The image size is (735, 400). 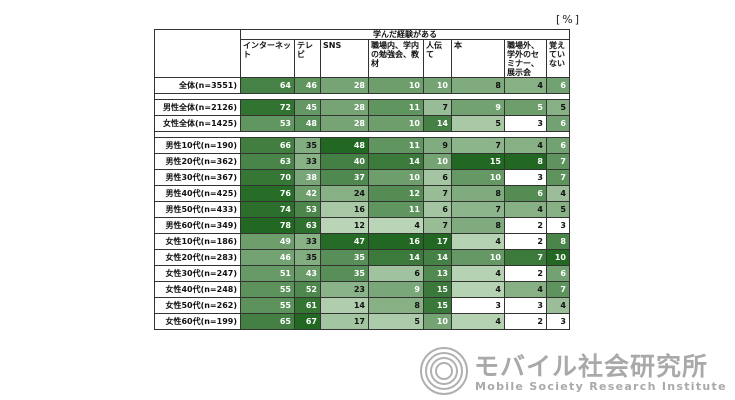 I want to click on corner-cell, so click(x=197, y=53).